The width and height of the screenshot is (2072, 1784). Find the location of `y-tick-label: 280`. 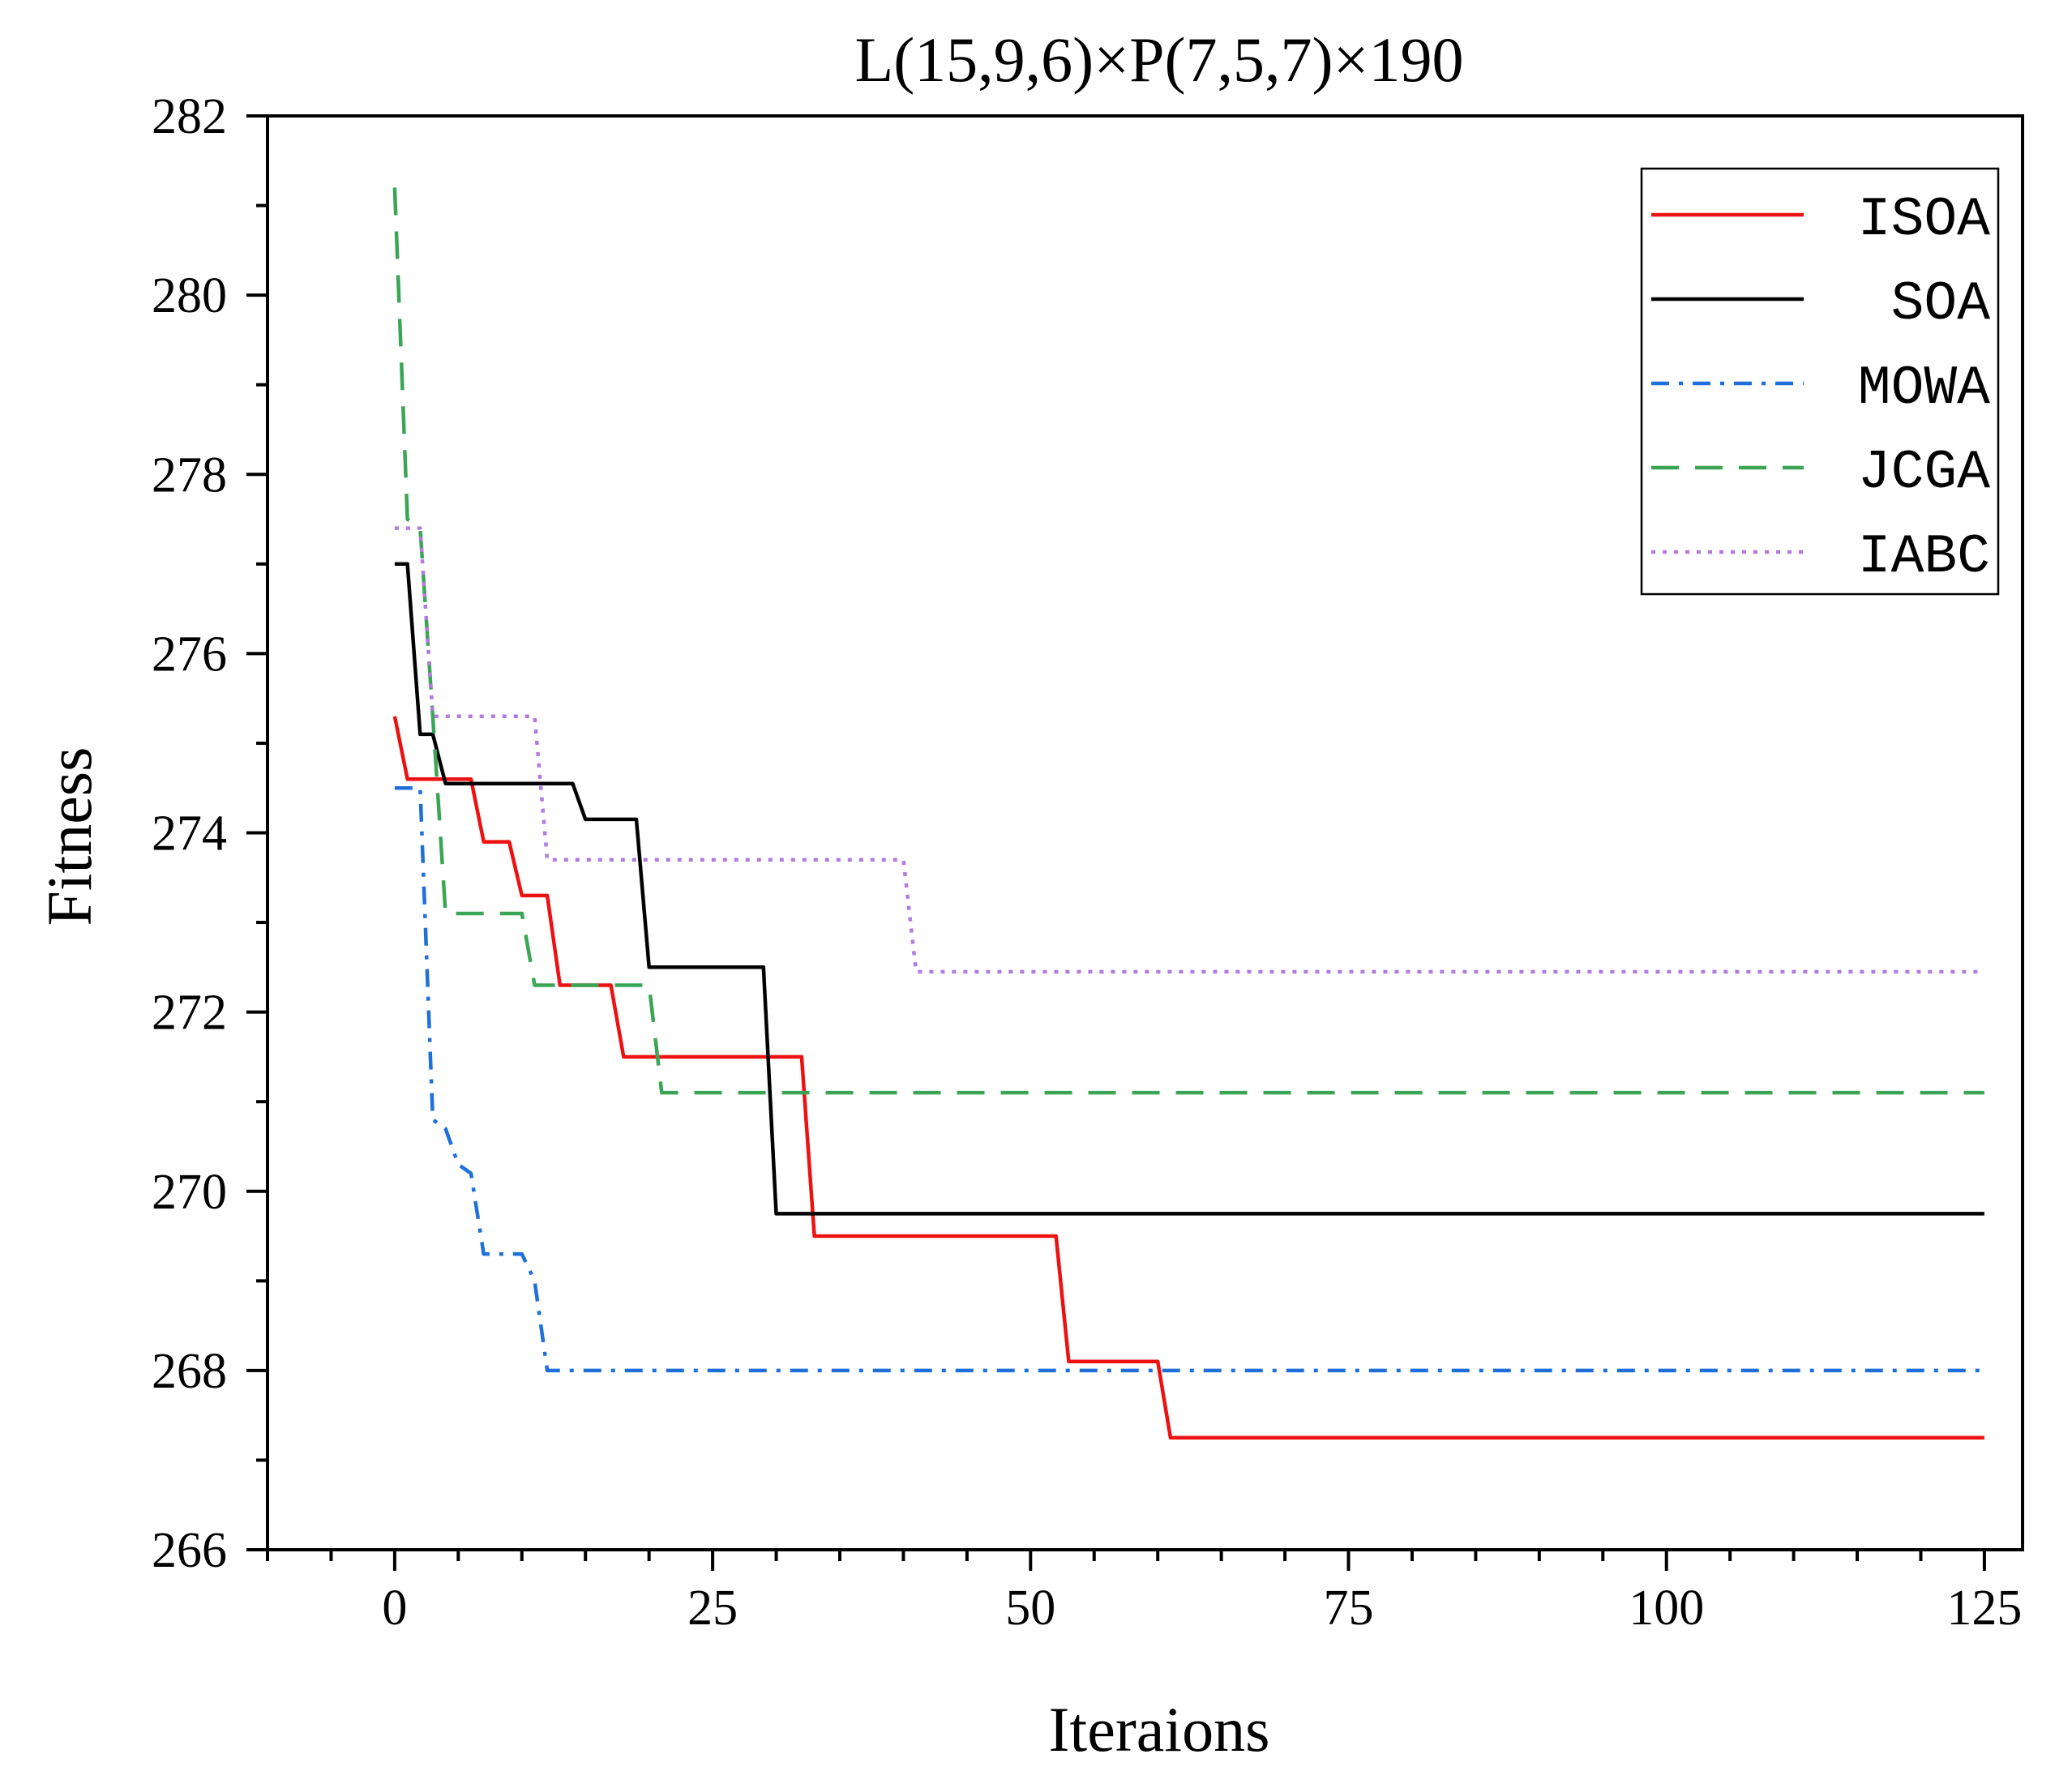

y-tick-label: 280 is located at coordinates (189, 295).